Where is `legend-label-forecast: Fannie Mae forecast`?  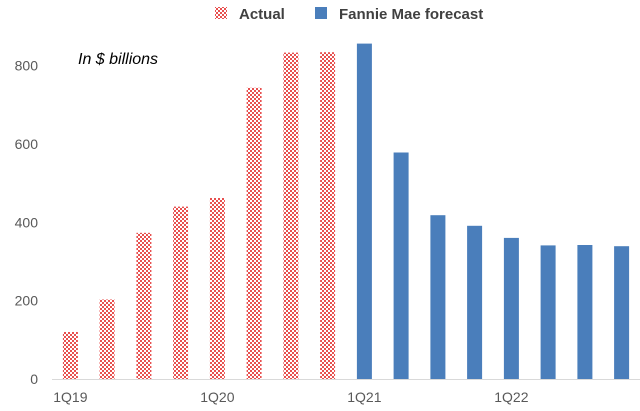 legend-label-forecast: Fannie Mae forecast is located at coordinates (411, 14).